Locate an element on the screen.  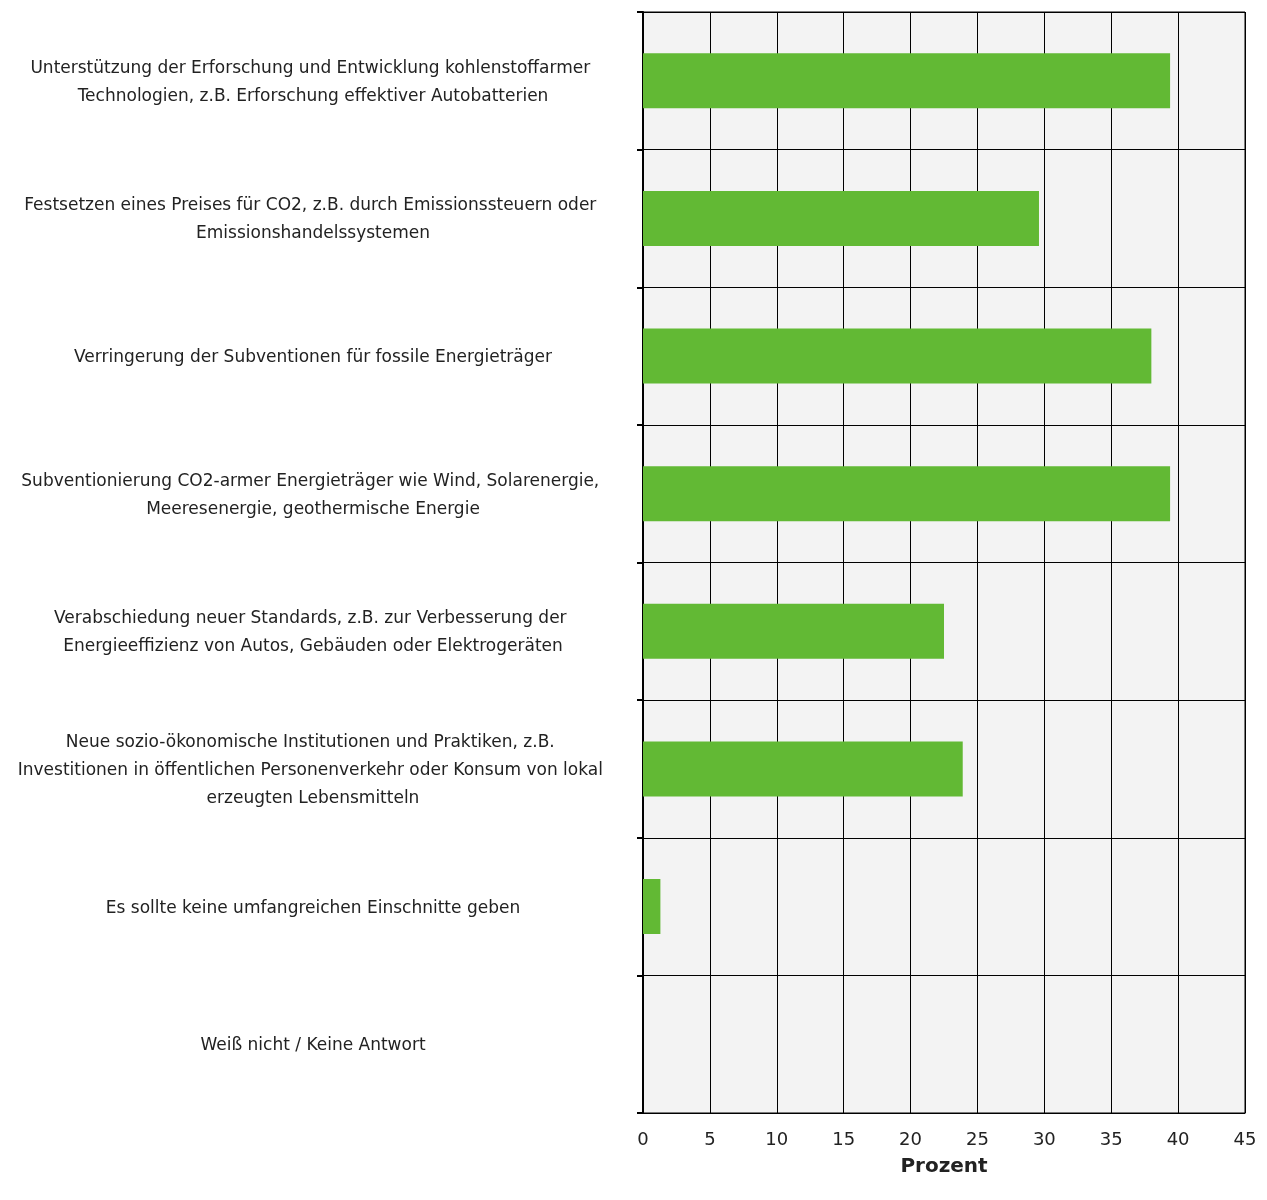
x-tick-label: 20 is located at coordinates (911, 1138).